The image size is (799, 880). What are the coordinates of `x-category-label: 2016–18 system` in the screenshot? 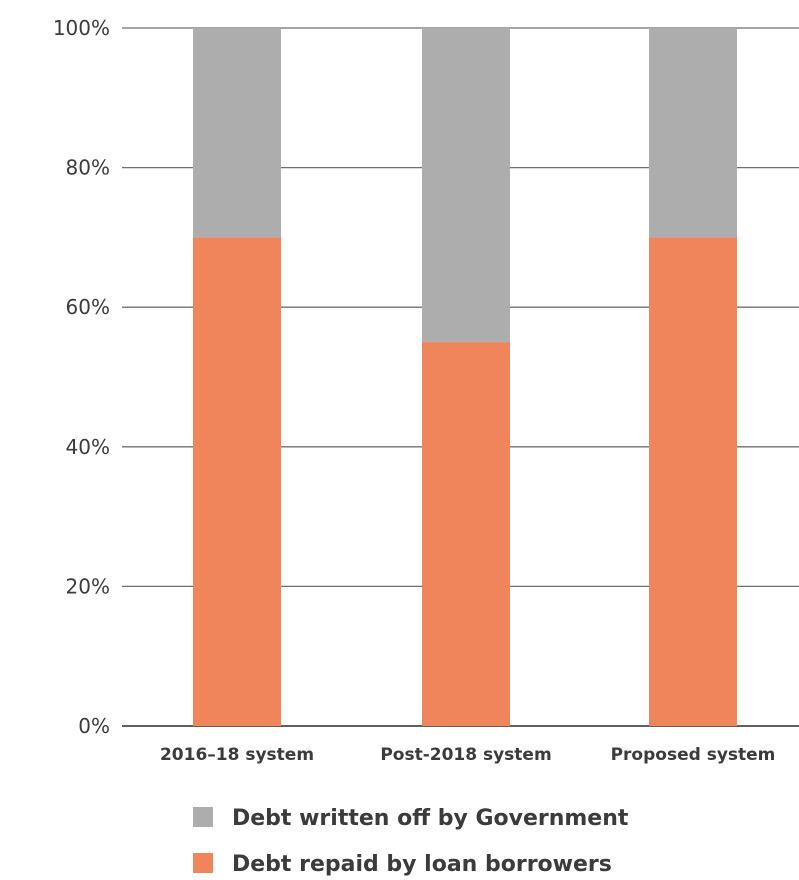 It's located at (237, 755).